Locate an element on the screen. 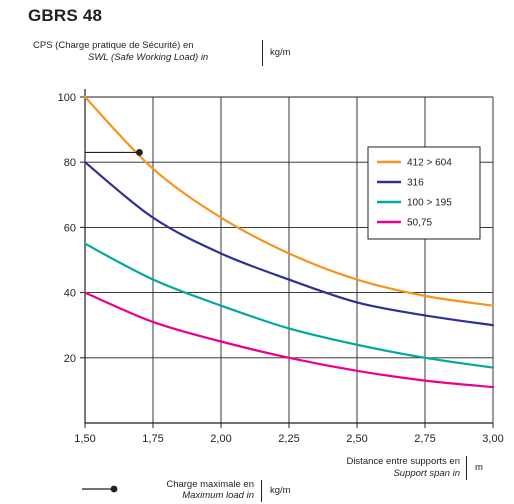 The width and height of the screenshot is (514, 504). y-tick-label: 80 is located at coordinates (70, 163).